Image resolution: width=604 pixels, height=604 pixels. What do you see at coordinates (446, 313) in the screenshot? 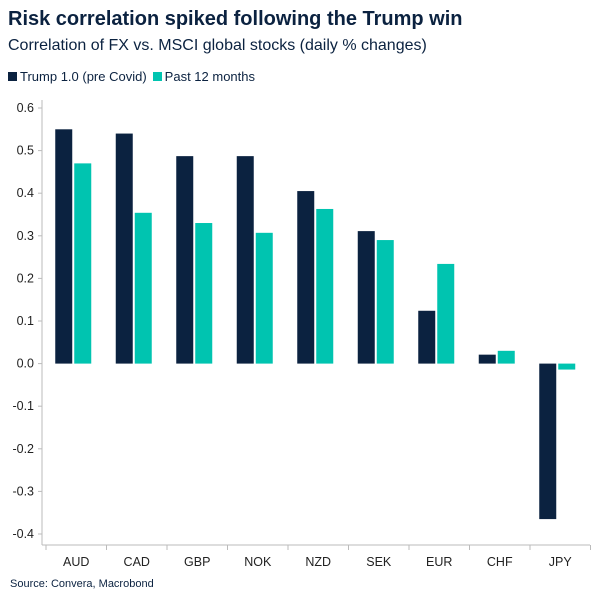
I see `bar-eur-series1` at bounding box center [446, 313].